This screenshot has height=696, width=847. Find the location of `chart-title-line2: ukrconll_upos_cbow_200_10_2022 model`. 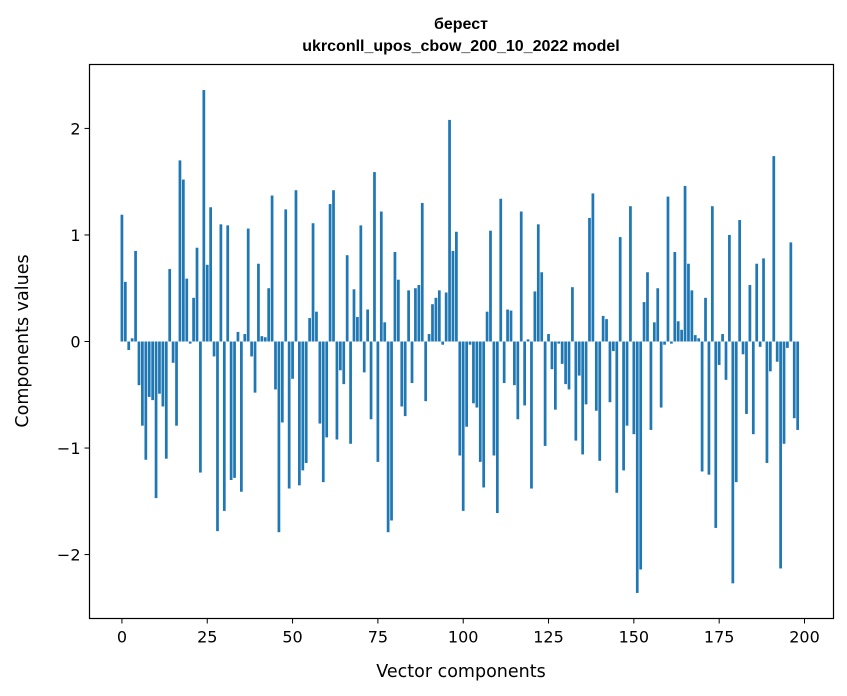

chart-title-line2: ukrconll_upos_cbow_200_10_2022 model is located at coordinates (460, 46).